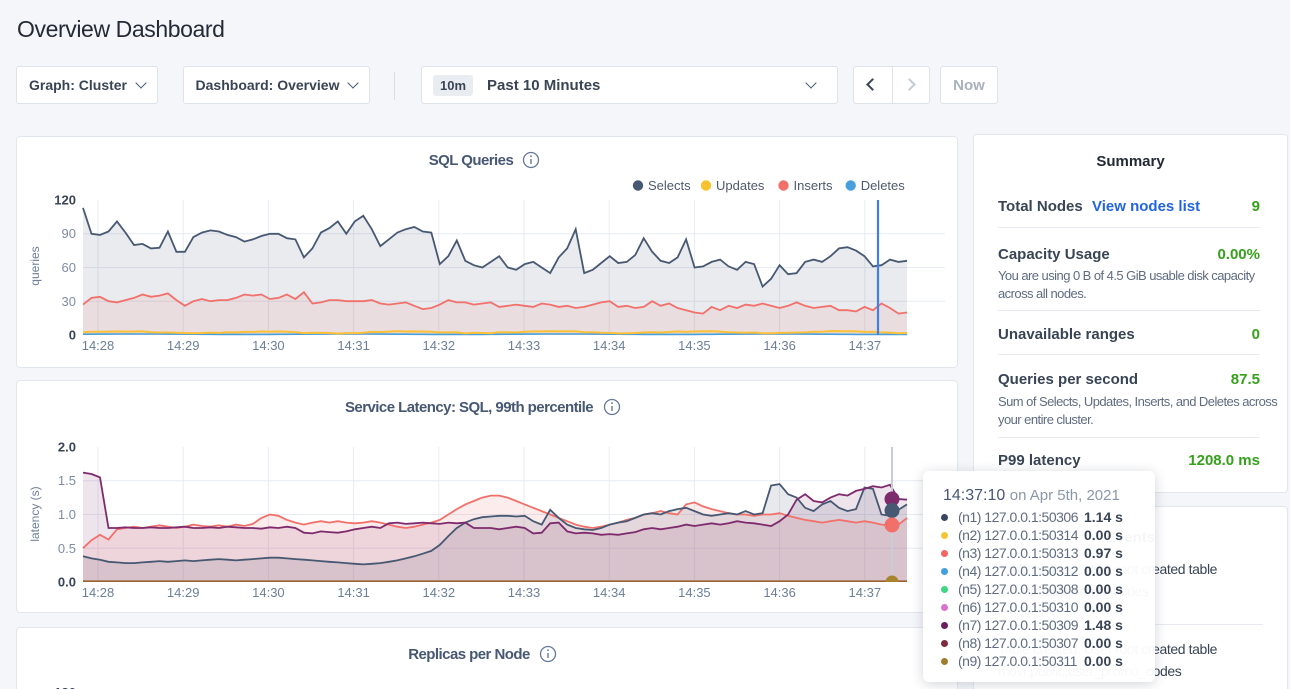  I want to click on svg-text: 30, so click(69, 301).